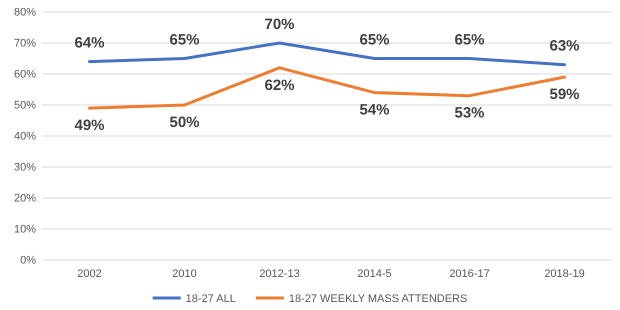  Describe the element at coordinates (279, 274) in the screenshot. I see `x-tick-label: 2012-13` at that location.